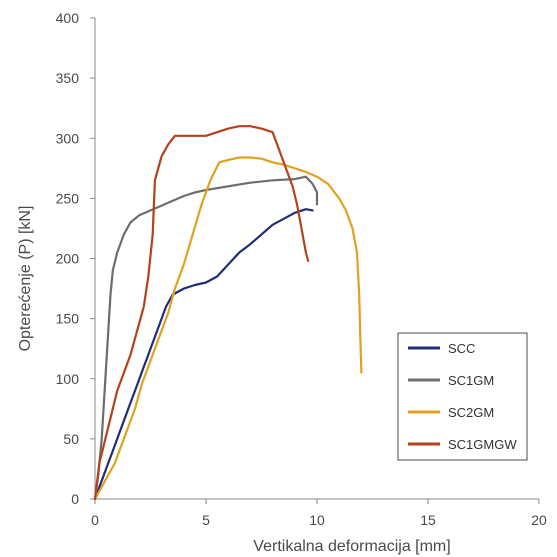 The height and width of the screenshot is (557, 557). I want to click on y-tick-label: 250, so click(68, 198).